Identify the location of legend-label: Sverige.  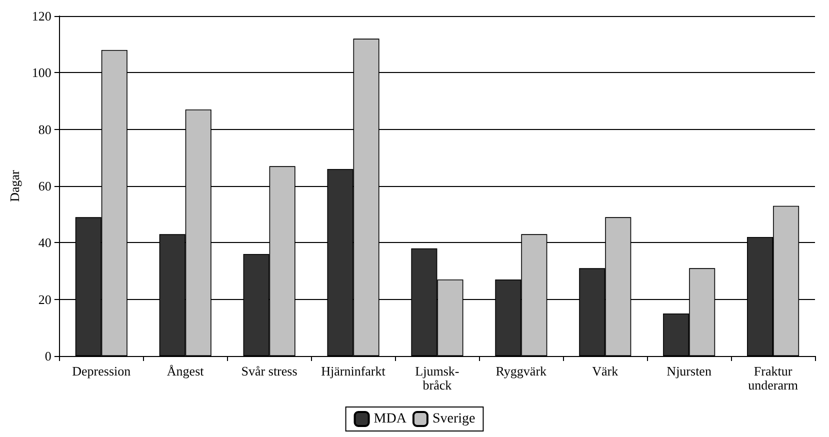
(454, 419).